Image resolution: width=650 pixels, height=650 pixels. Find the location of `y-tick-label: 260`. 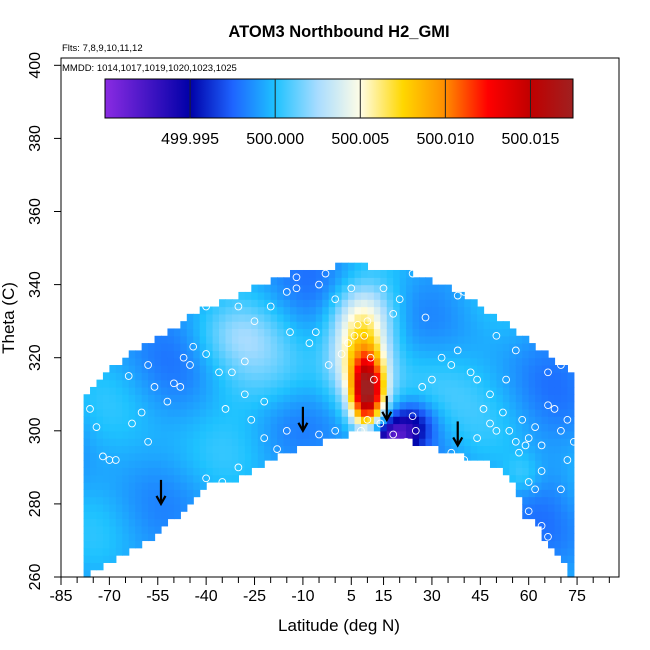

y-tick-label: 260 is located at coordinates (35, 577).